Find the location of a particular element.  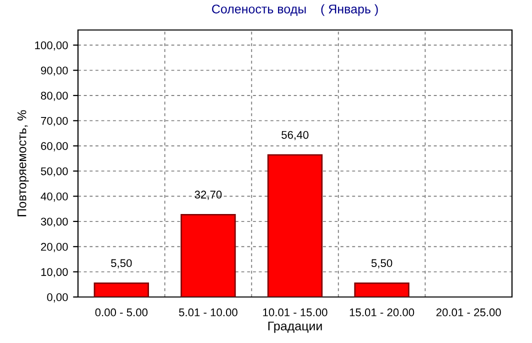

x-tick-label: 0.00 - 5.00 is located at coordinates (121, 312).